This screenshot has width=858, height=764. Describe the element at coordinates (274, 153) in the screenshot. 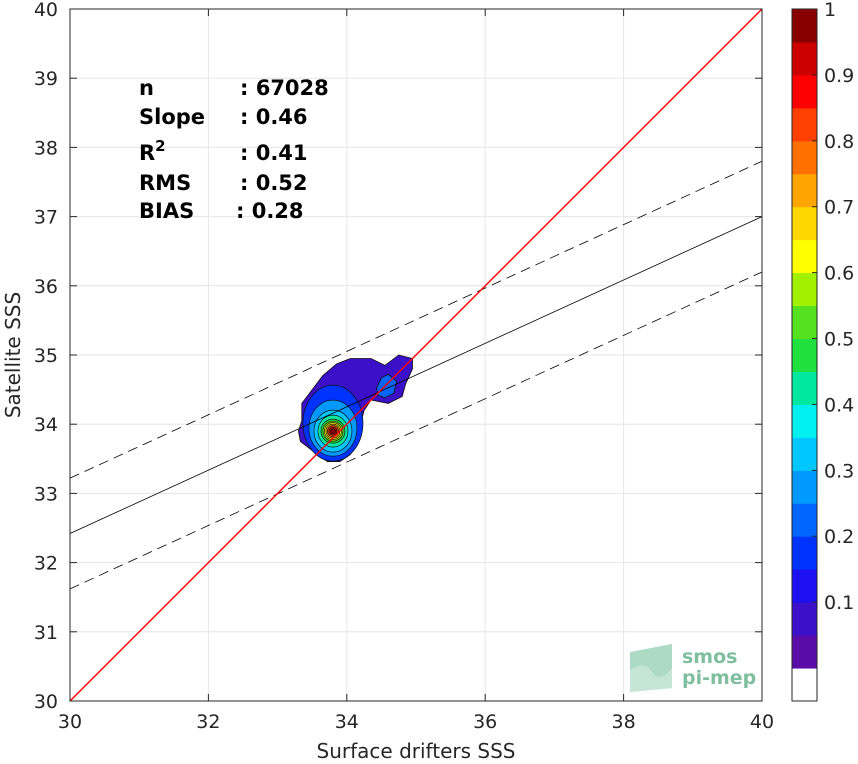

I see `stat-value: : 0.41` at that location.